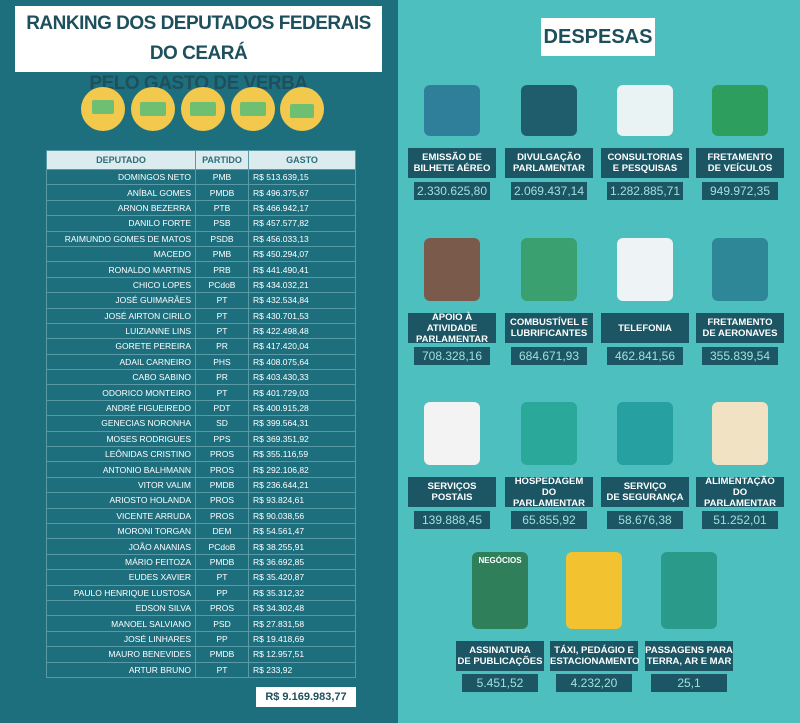 The height and width of the screenshot is (723, 800). I want to click on table-cell: ADAIL CARNEIRO, so click(121, 362).